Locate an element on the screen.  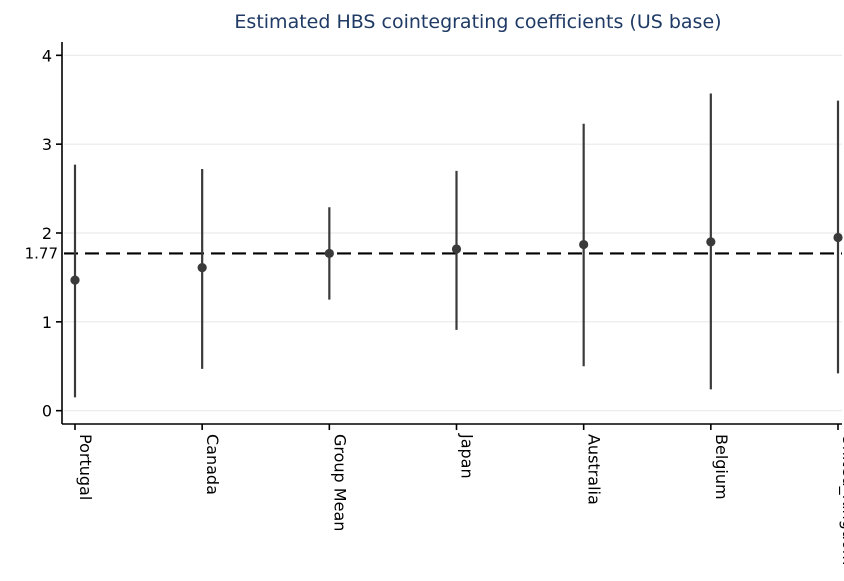
x-tick-label-4: Australia is located at coordinates (594, 469).